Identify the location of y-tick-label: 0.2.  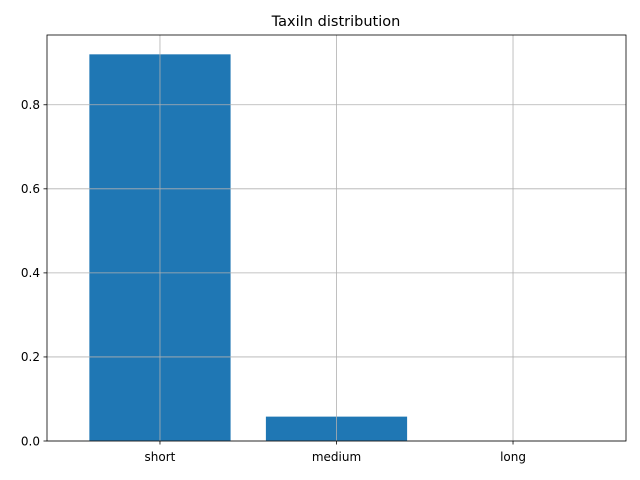
(30, 357).